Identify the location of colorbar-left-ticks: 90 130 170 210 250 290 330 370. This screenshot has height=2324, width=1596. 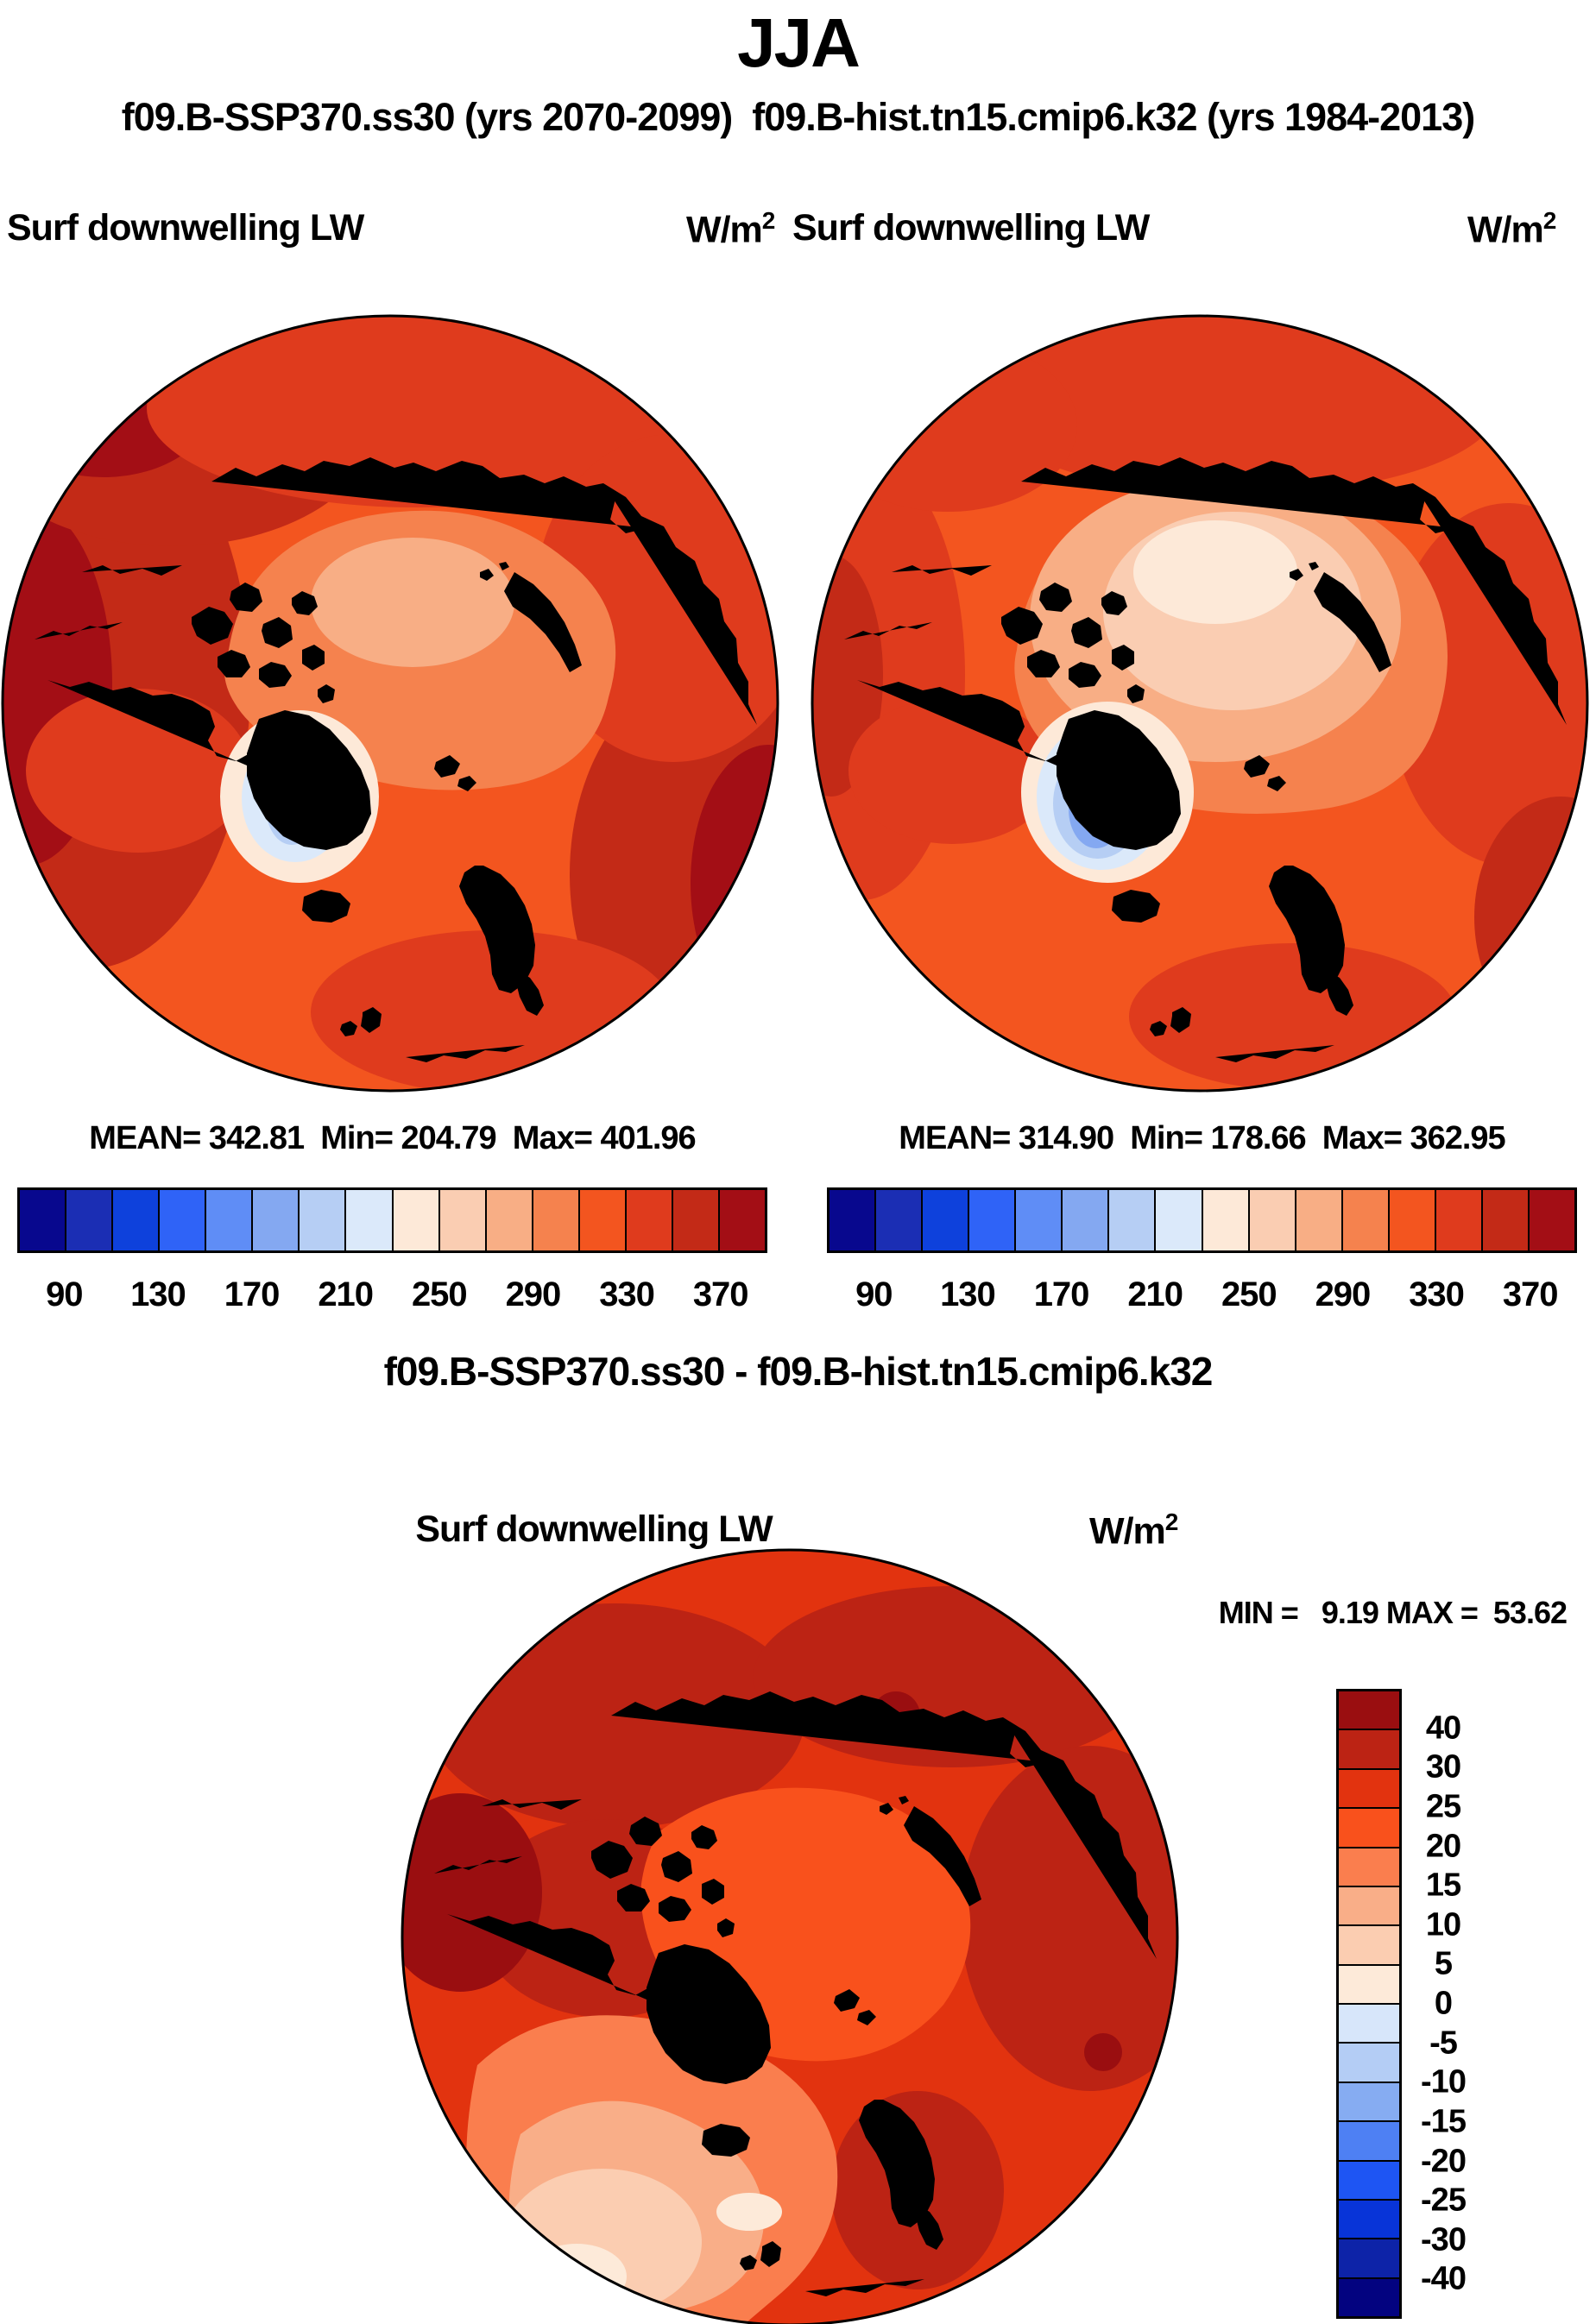
(392, 1297).